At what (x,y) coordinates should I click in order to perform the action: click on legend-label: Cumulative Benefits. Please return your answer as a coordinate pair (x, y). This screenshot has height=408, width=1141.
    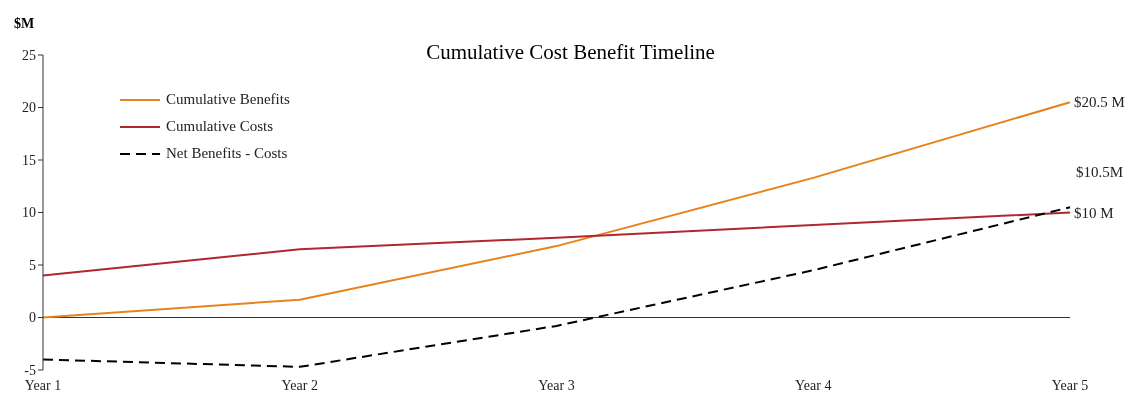
    Looking at the image, I should click on (228, 99).